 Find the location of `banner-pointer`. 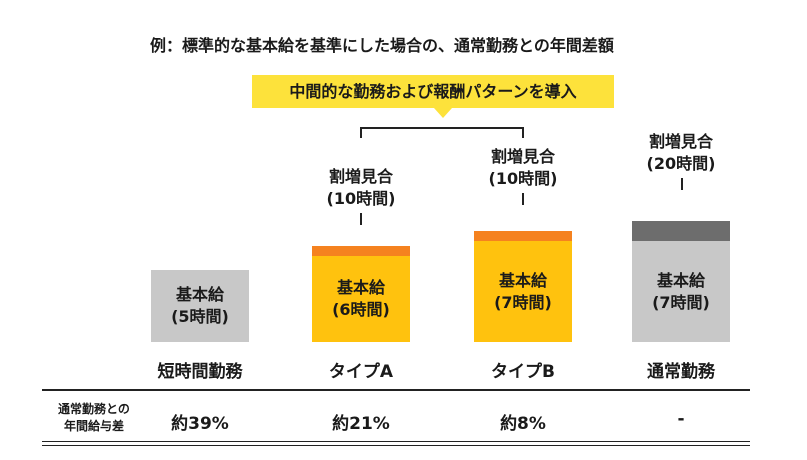

banner-pointer is located at coordinates (443, 113).